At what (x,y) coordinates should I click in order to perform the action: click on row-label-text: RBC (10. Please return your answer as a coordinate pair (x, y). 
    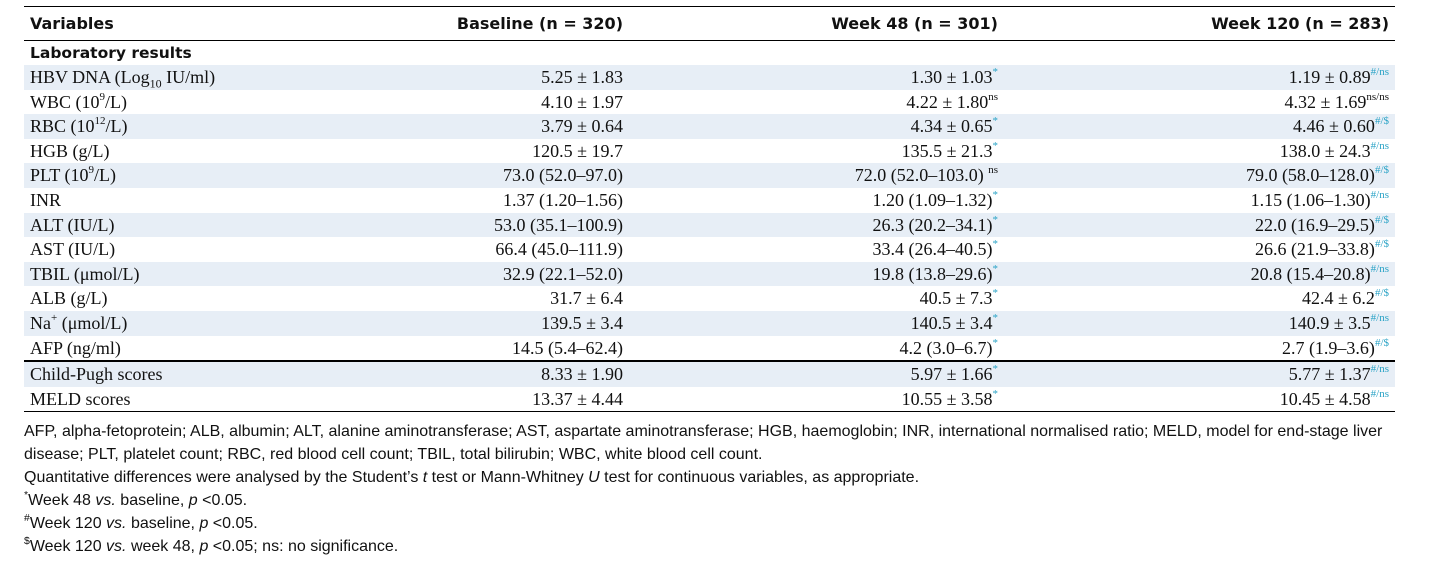
    Looking at the image, I should click on (62, 126).